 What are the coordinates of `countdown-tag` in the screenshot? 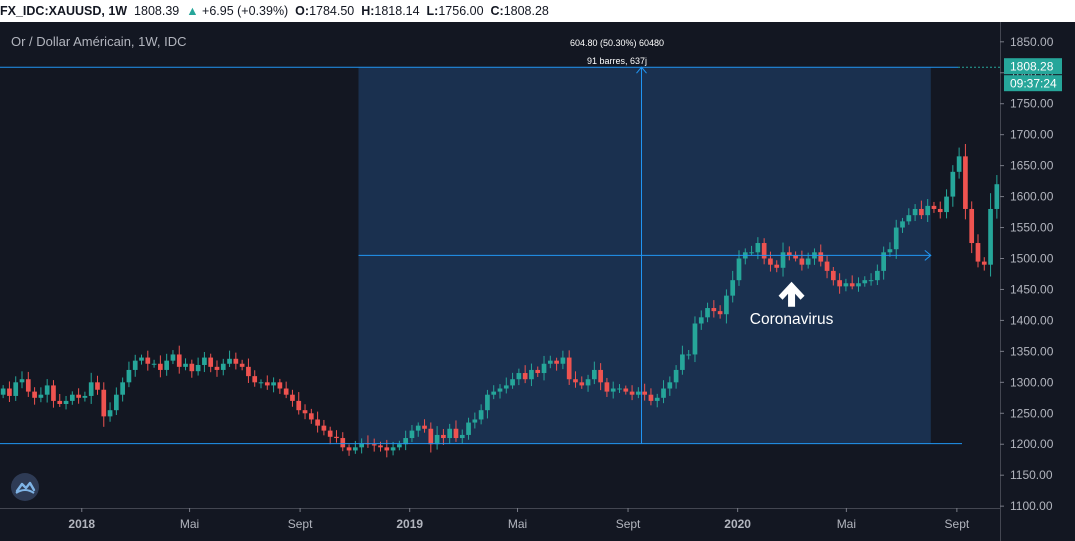 It's located at (1033, 83).